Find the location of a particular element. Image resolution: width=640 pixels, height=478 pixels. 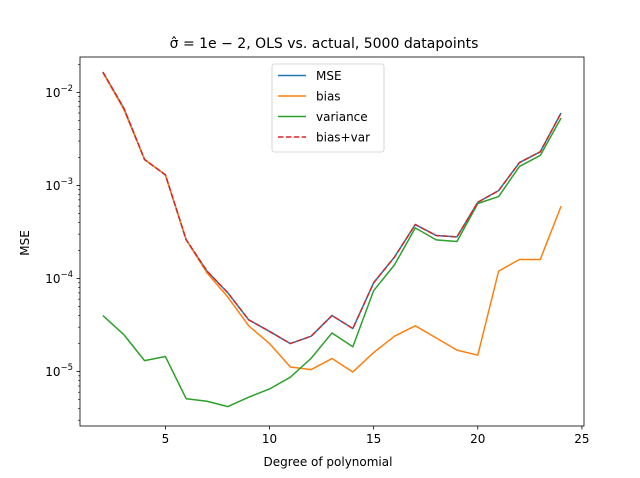

y-tick-label: 10⁻² is located at coordinates (59, 92).